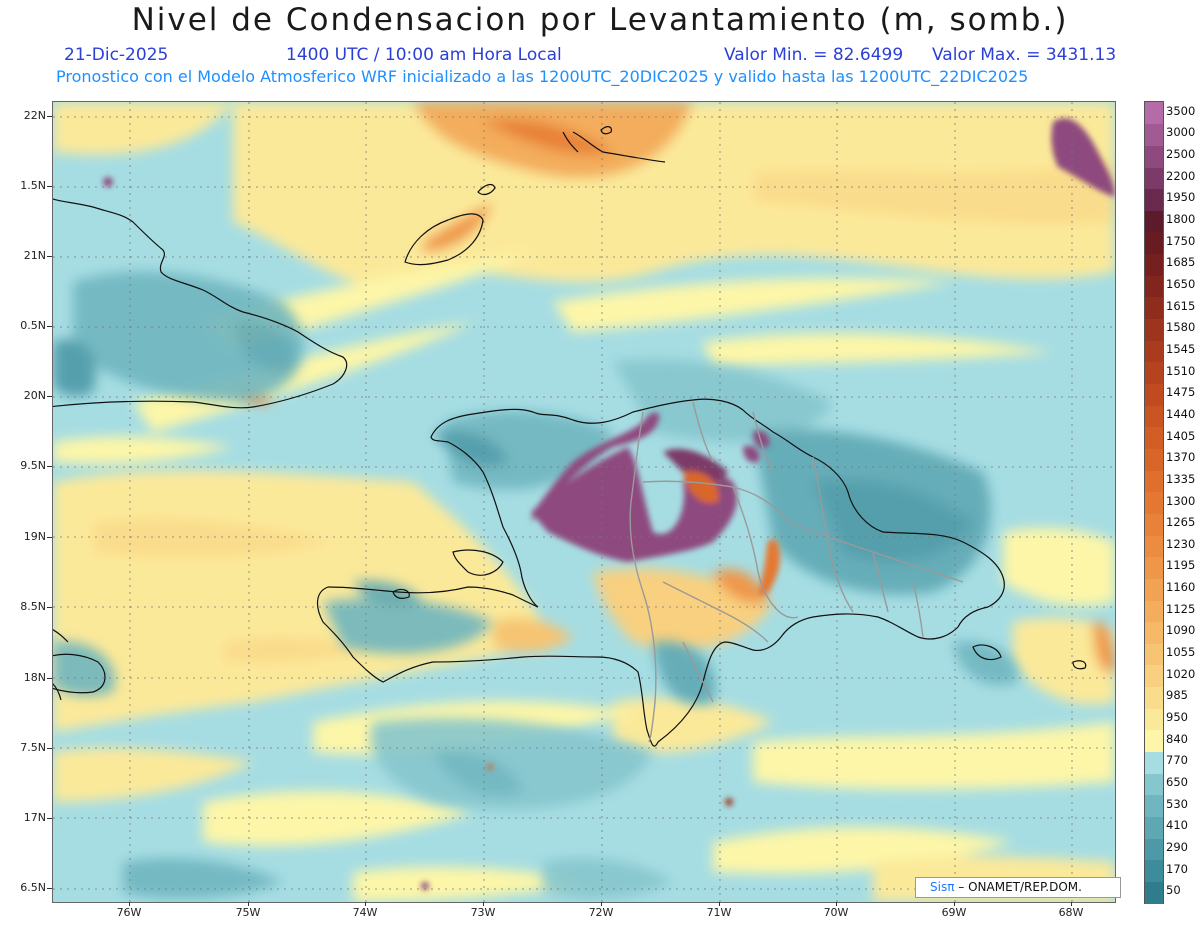 The image size is (1200, 927). What do you see at coordinates (33, 465) in the screenshot?
I see `lat-tick-label: 9.5N` at bounding box center [33, 465].